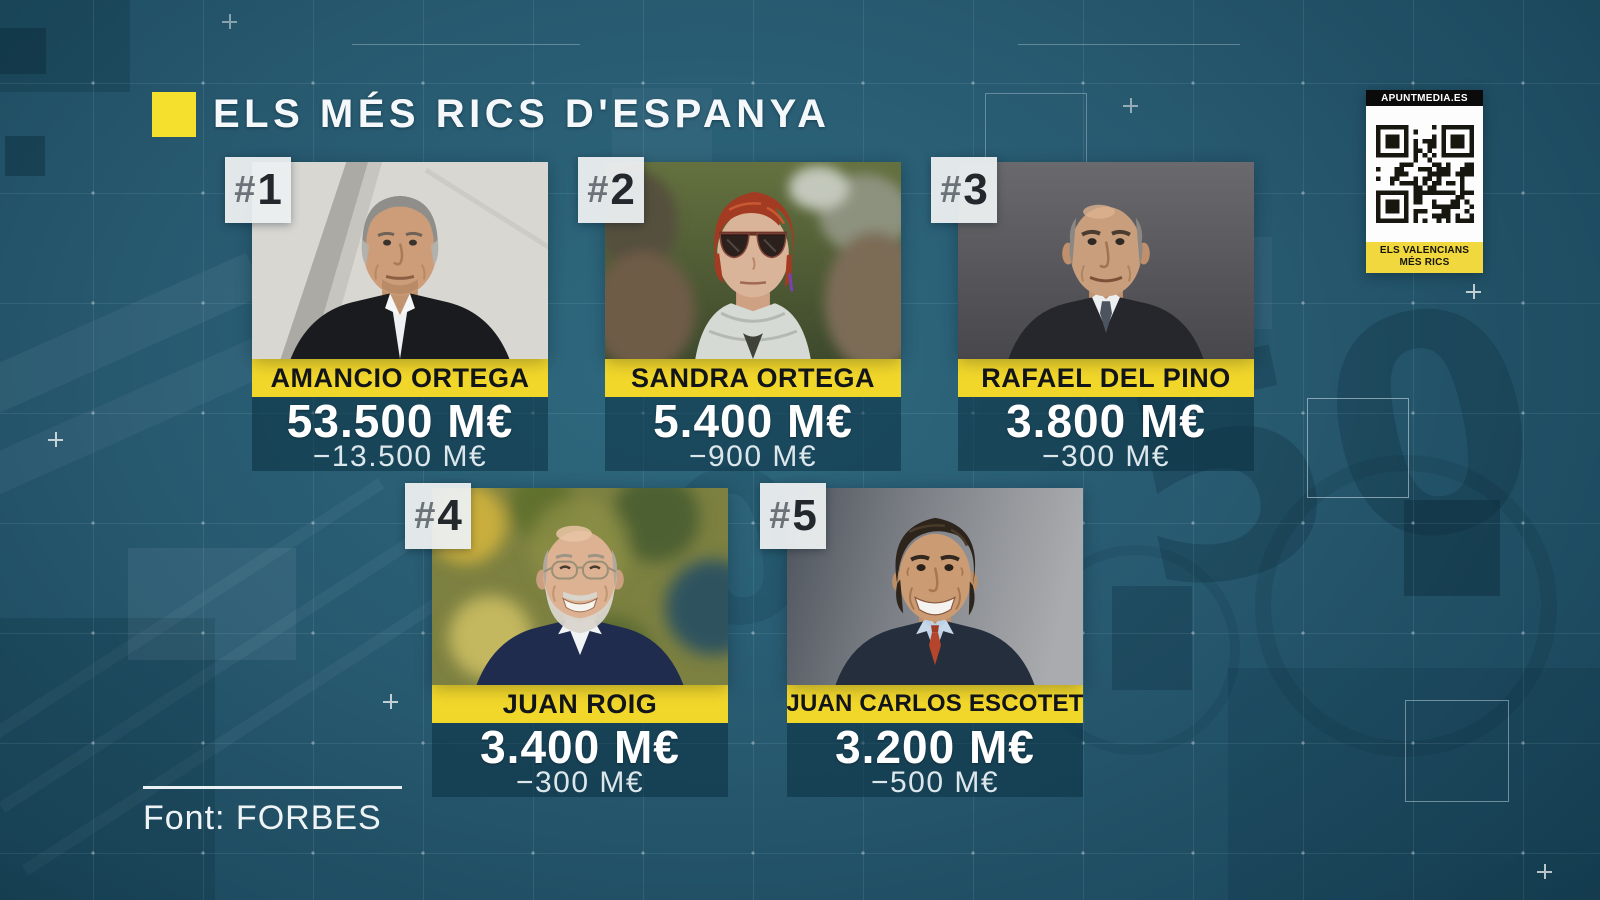 The height and width of the screenshot is (900, 1600). I want to click on qr-caption: ELS VALENCIANS MÉS RICS, so click(1424, 257).